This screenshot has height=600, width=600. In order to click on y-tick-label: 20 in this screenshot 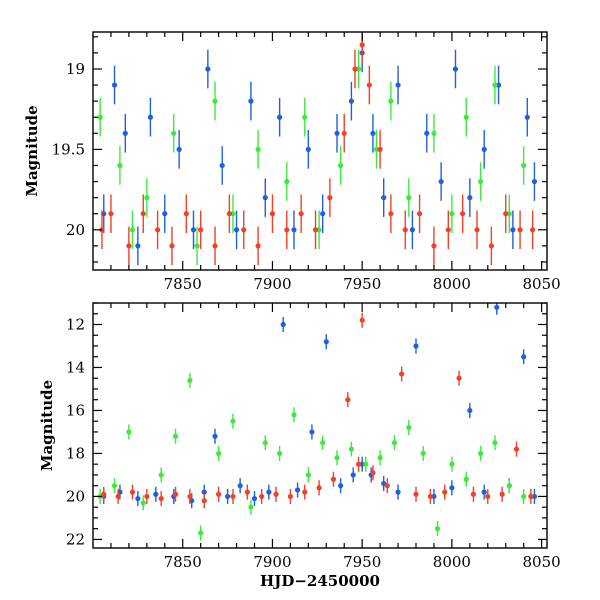, I will do `click(75, 496)`.